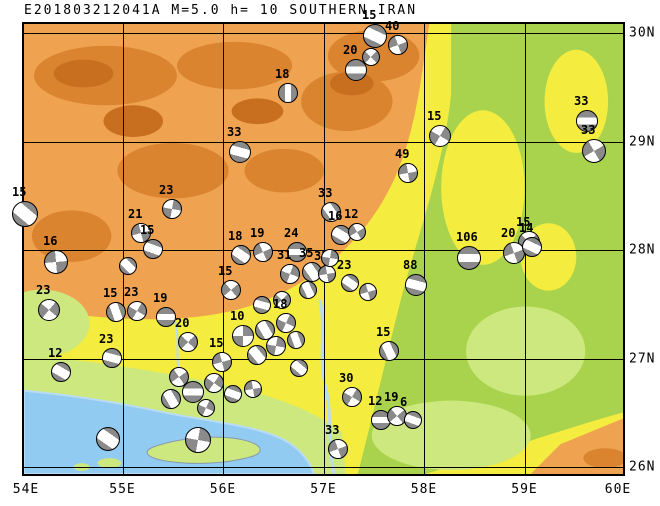 The height and width of the screenshot is (506, 660). Describe the element at coordinates (323, 489) in the screenshot. I see `longitude-label: 57E` at that location.